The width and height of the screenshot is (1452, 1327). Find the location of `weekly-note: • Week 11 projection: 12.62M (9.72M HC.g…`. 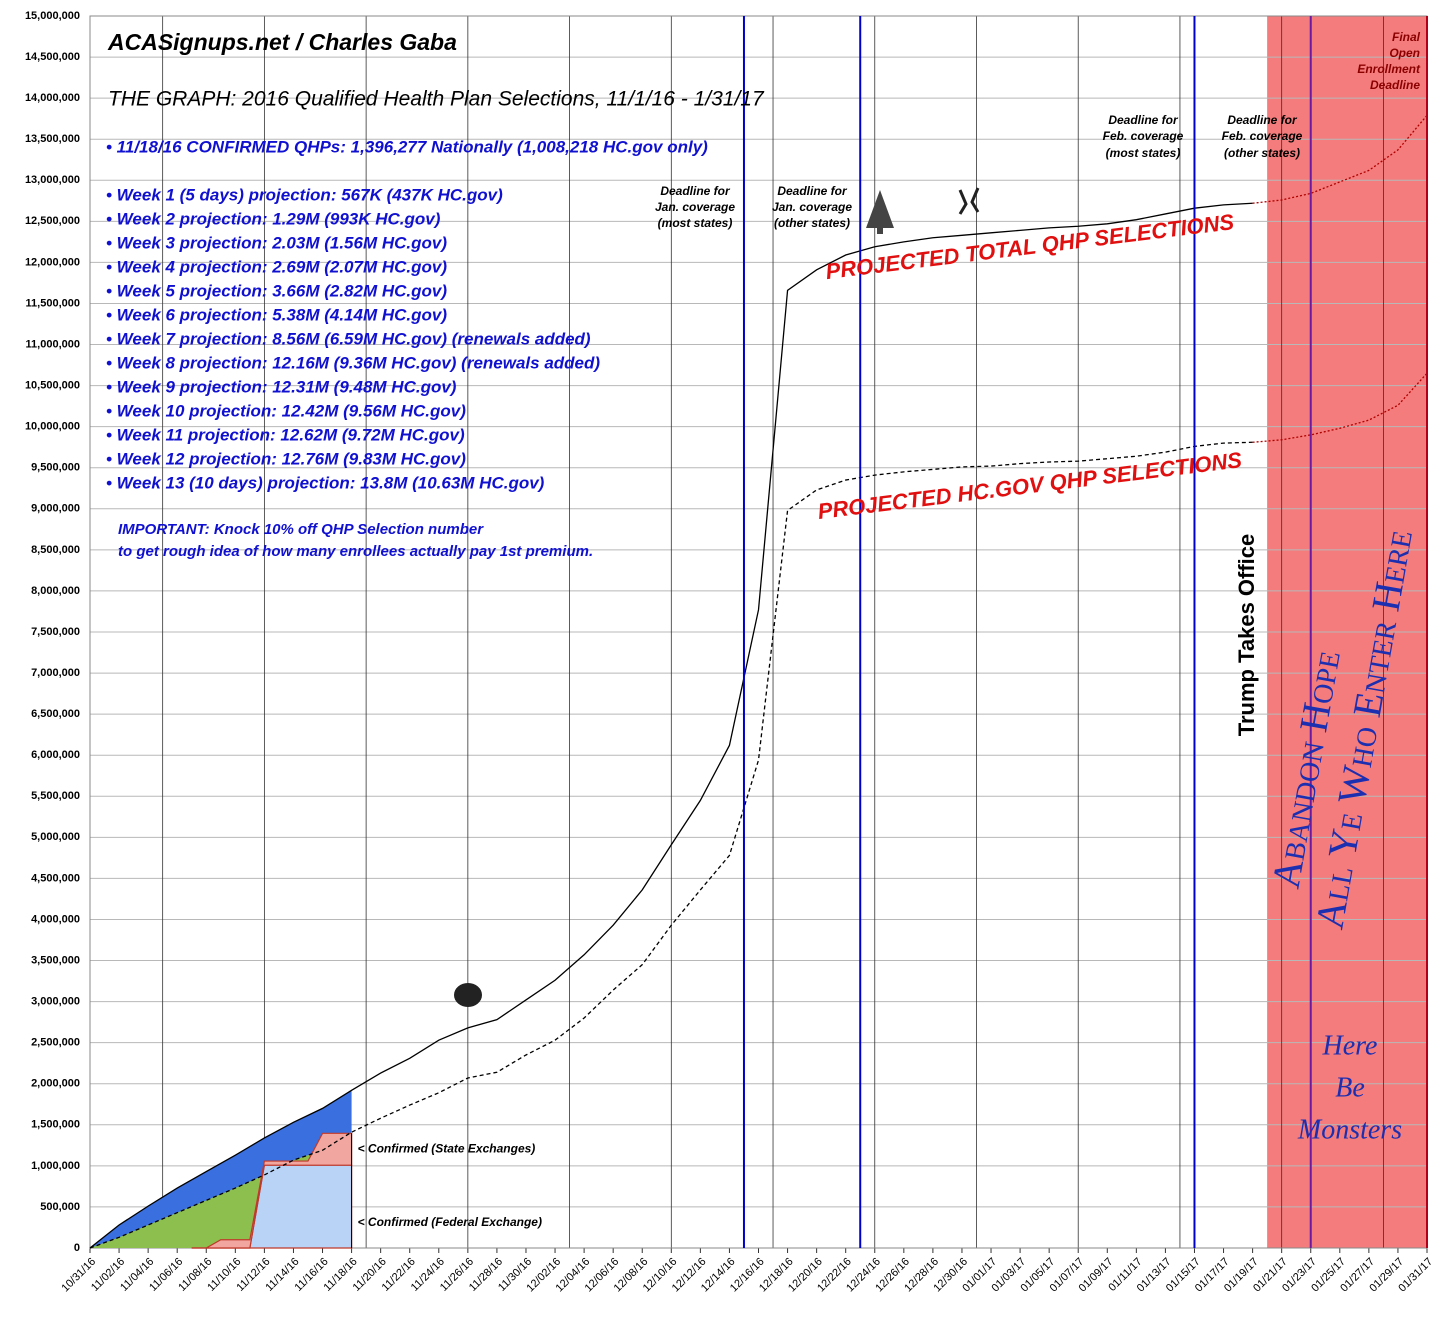

weekly-note: • Week 11 projection: 12.62M (9.72M HC.g… is located at coordinates (285, 434).